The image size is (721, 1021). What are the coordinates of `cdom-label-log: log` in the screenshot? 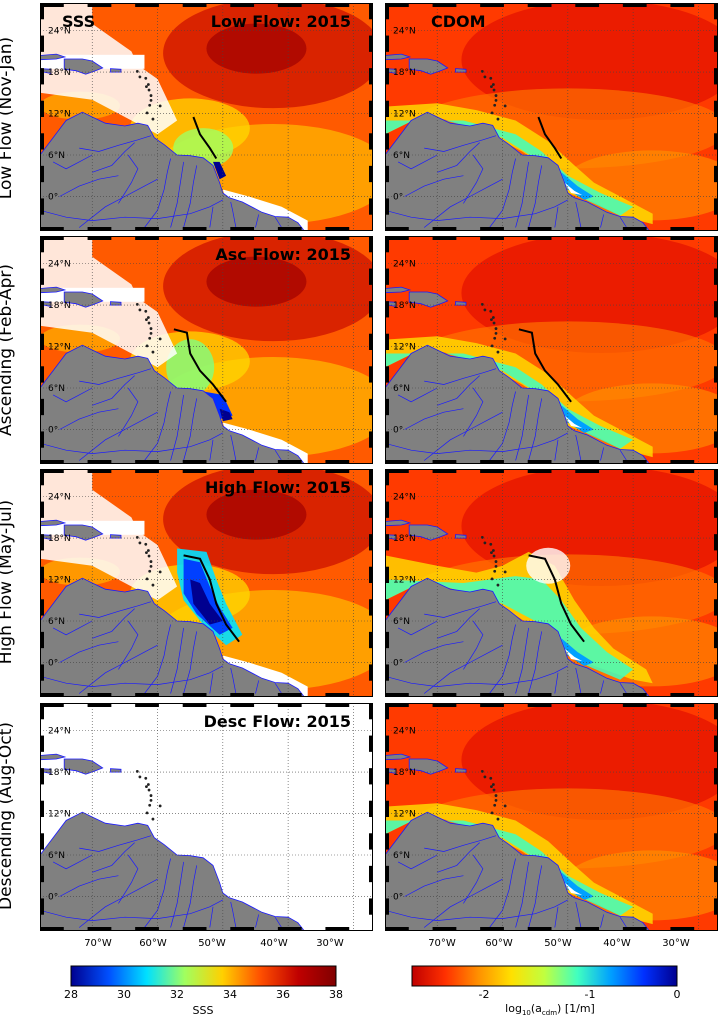 It's located at (513, 1008).